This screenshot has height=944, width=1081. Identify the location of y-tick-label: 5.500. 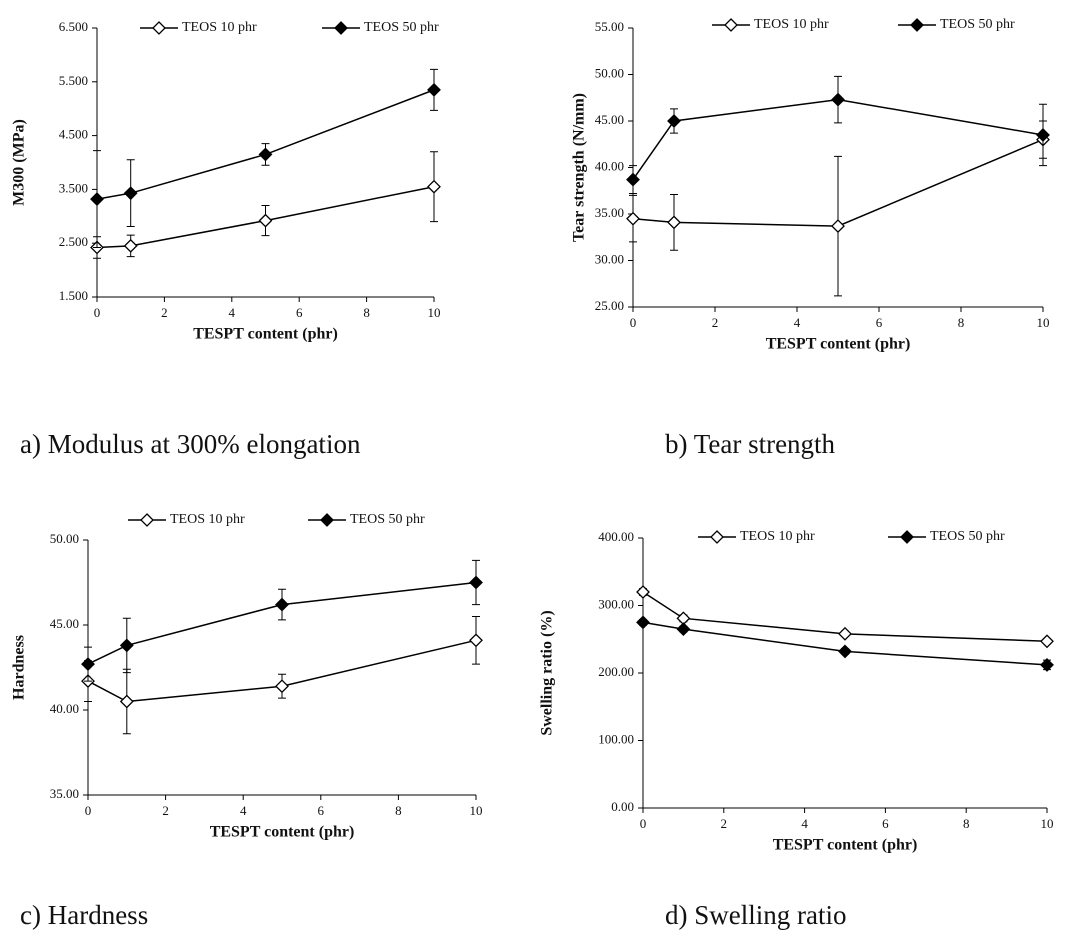
(73, 80).